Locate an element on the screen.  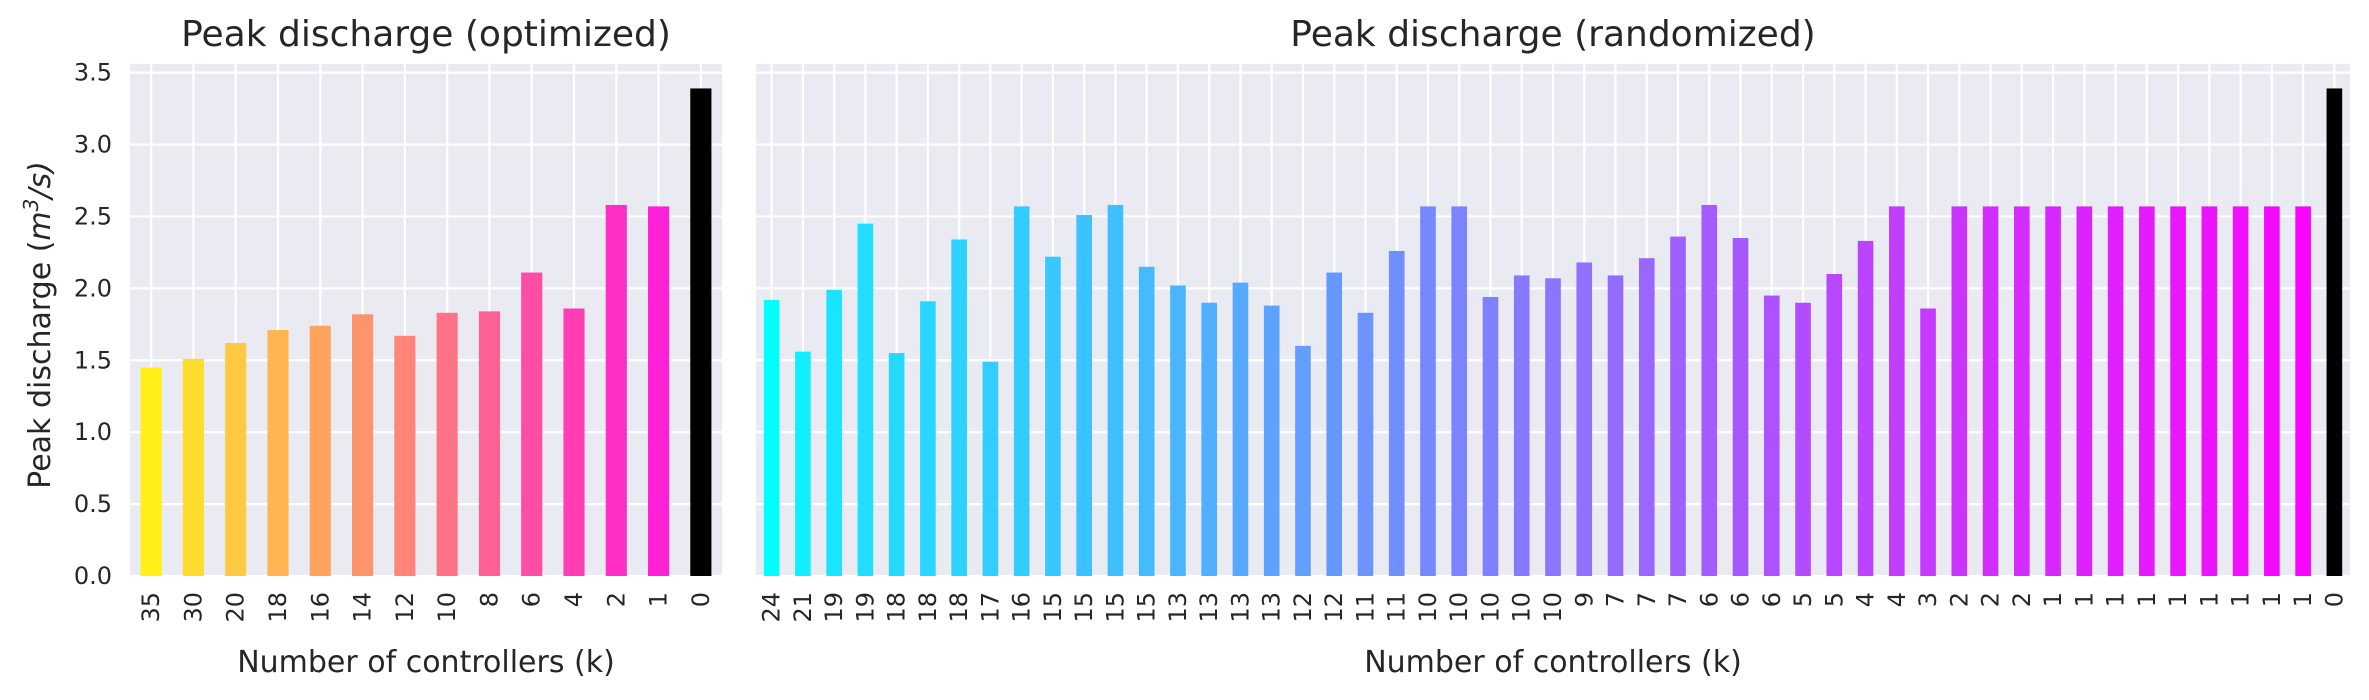
y-tick-label: 2.0 is located at coordinates (93, 288).